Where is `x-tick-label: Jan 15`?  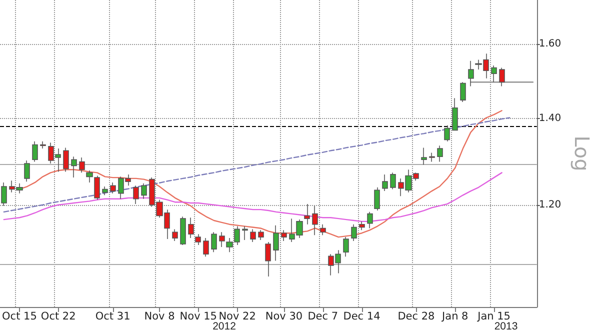
x-tick-label: Jan 15 is located at coordinates (493, 316).